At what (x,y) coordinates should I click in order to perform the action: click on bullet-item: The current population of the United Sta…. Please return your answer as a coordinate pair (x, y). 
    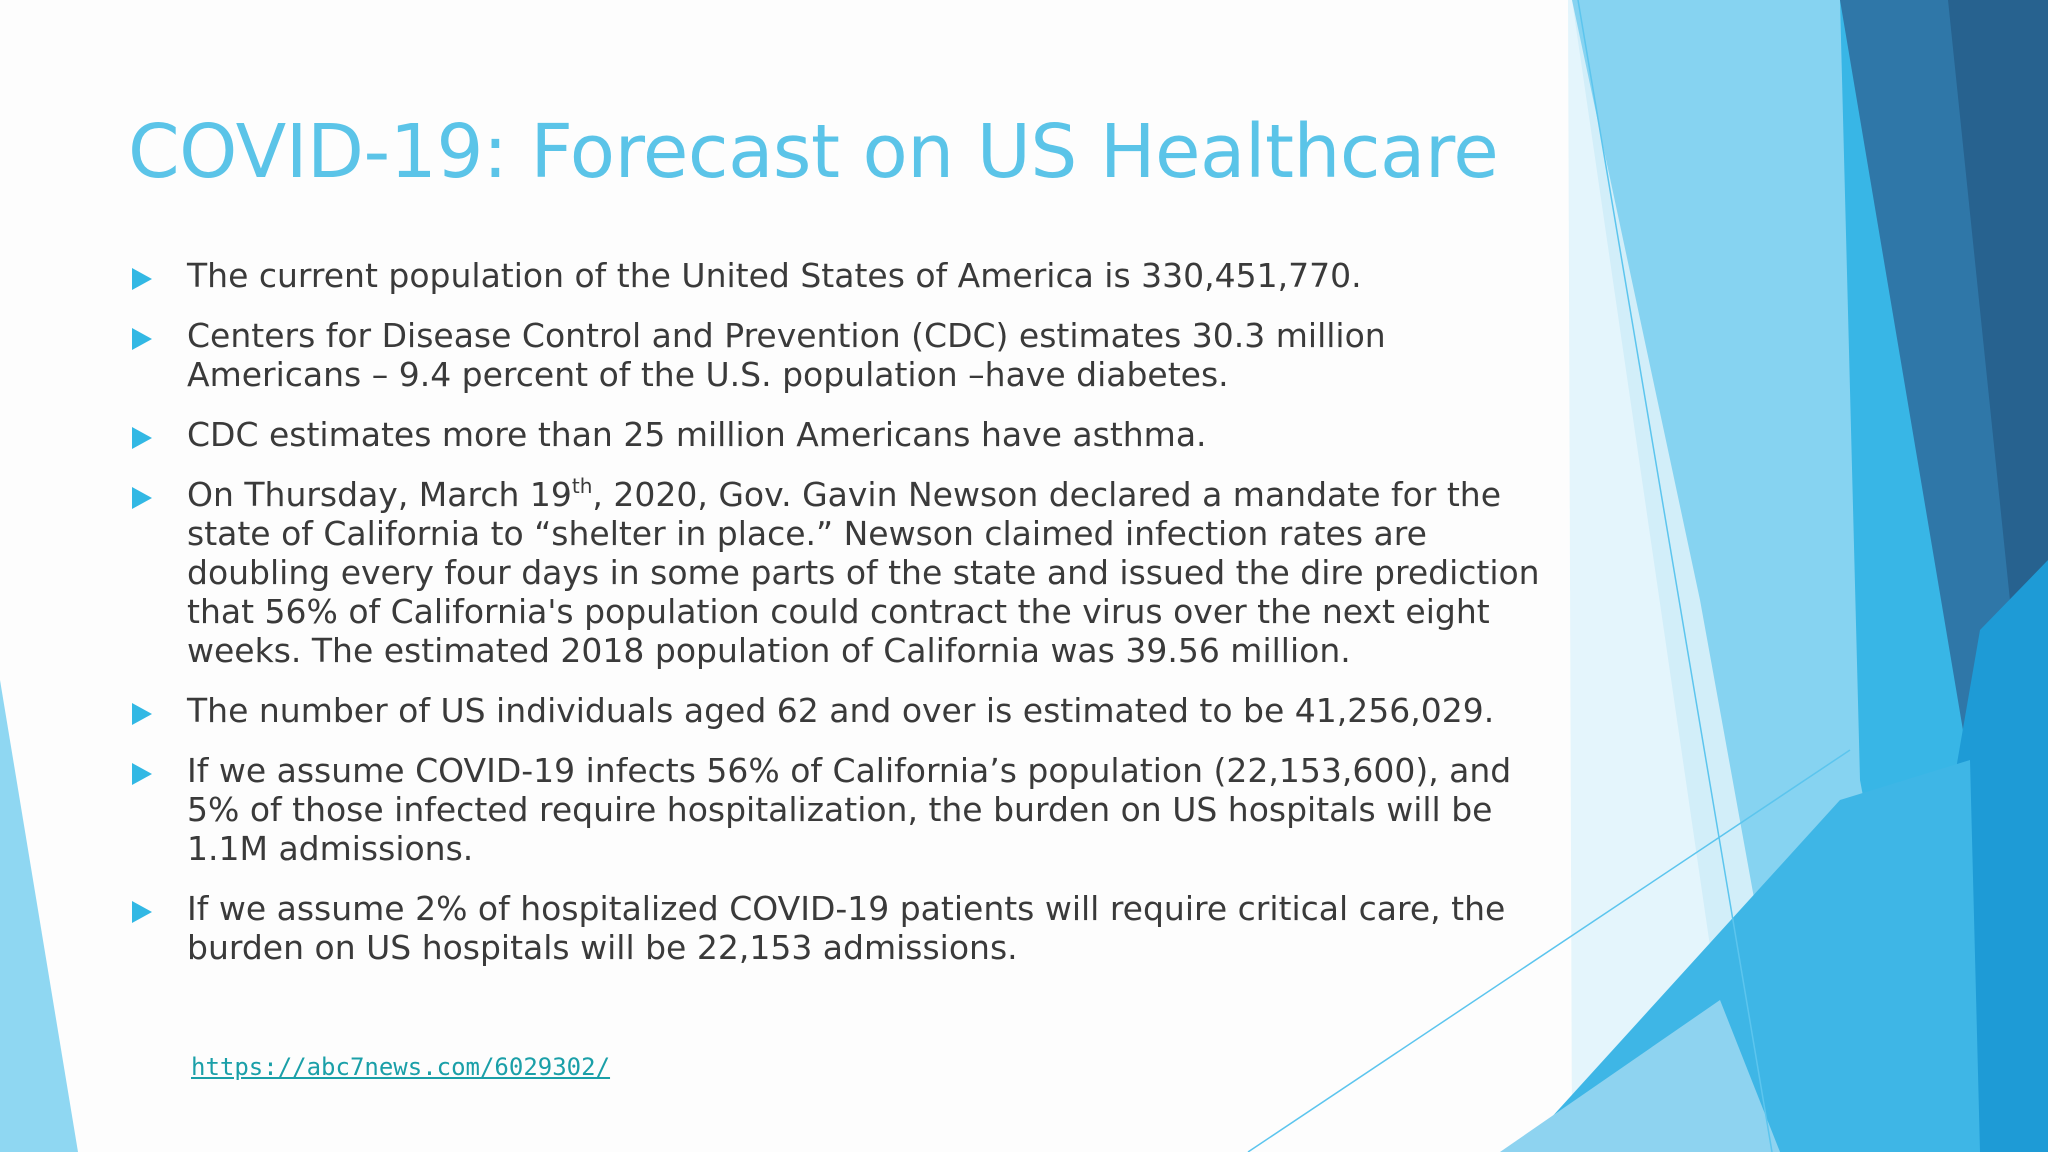
    Looking at the image, I should click on (838, 275).